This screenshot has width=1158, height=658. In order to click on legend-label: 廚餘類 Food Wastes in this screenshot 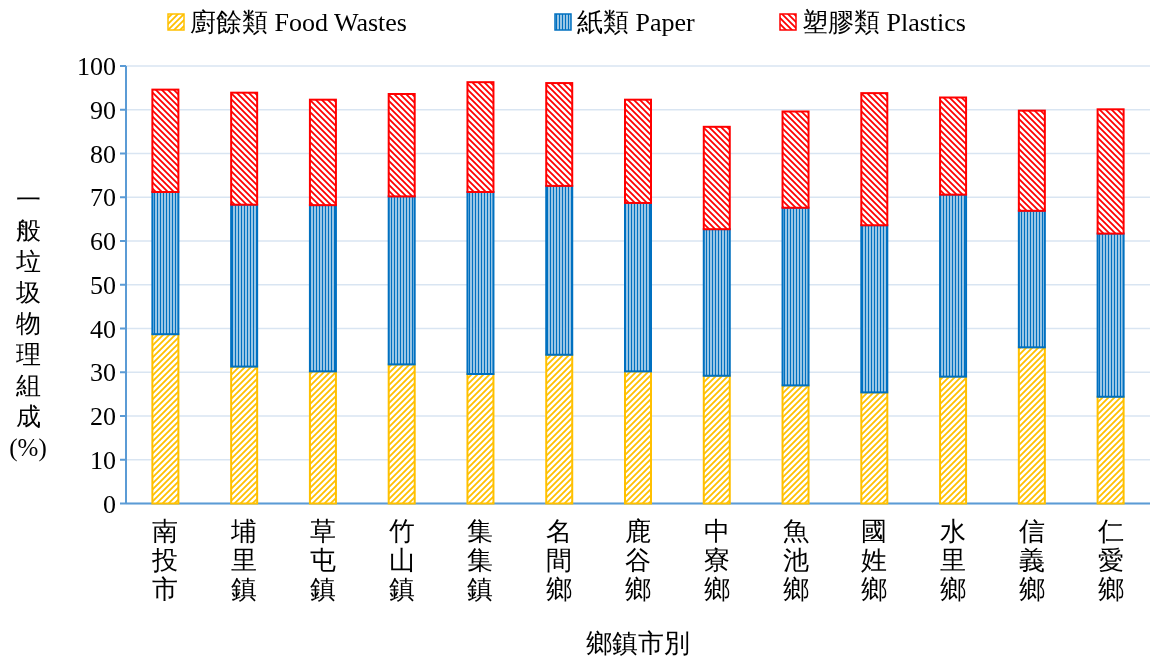, I will do `click(298, 22)`.